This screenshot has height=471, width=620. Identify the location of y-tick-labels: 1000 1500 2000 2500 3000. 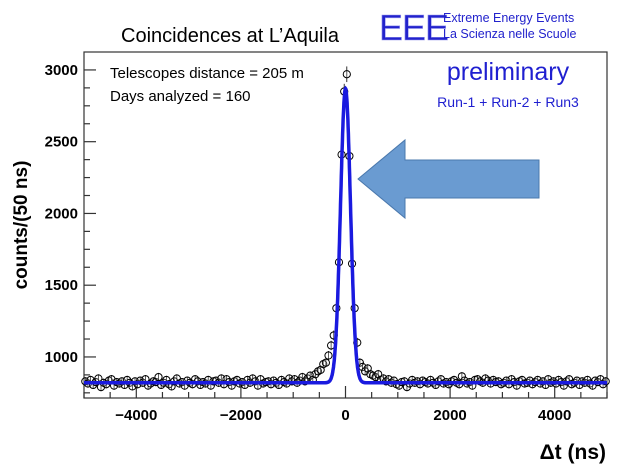
(61, 214).